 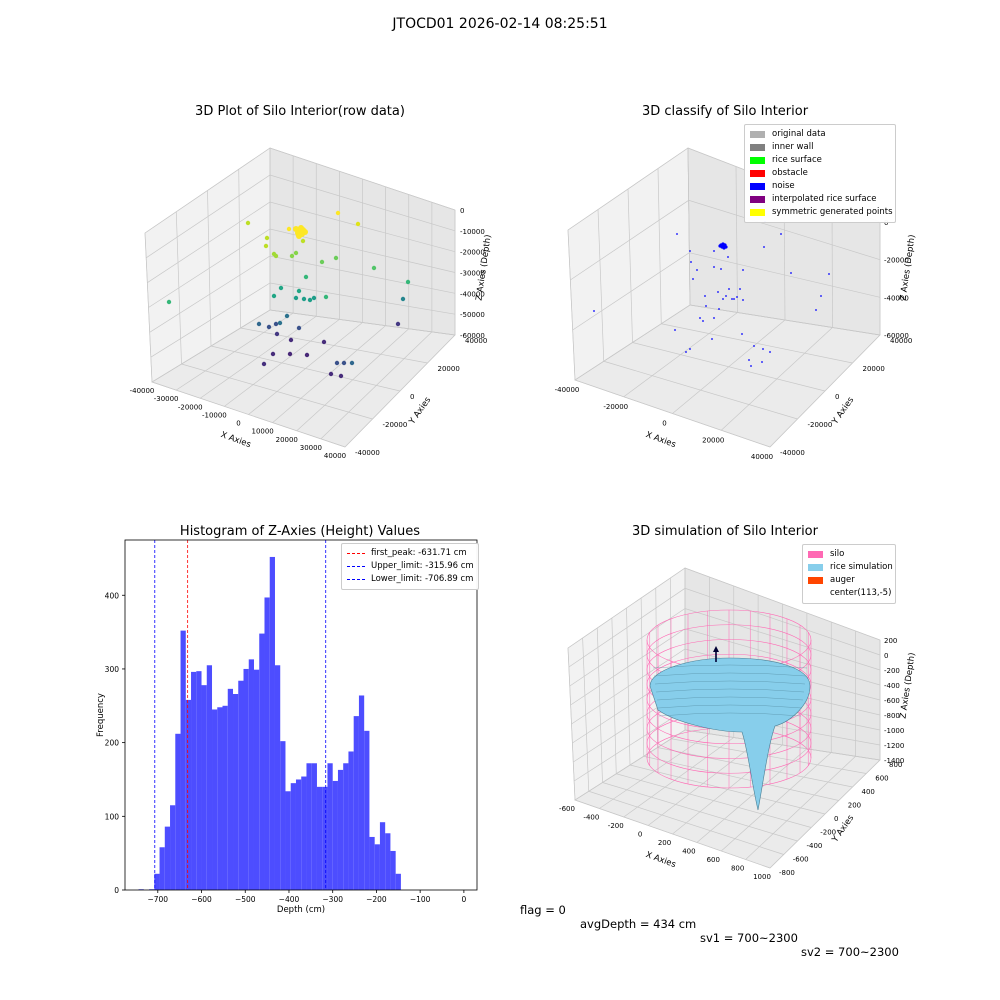 What do you see at coordinates (700, 812) in the screenshot?
I see `p4-grid-y` at bounding box center [700, 812].